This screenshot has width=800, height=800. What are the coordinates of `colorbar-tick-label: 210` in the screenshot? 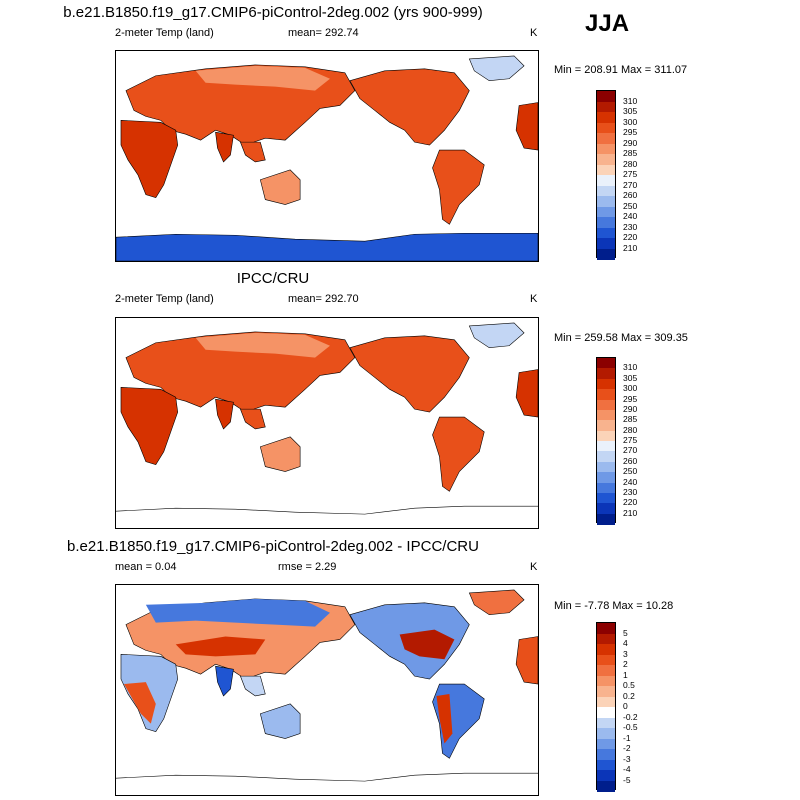 It's located at (630, 247).